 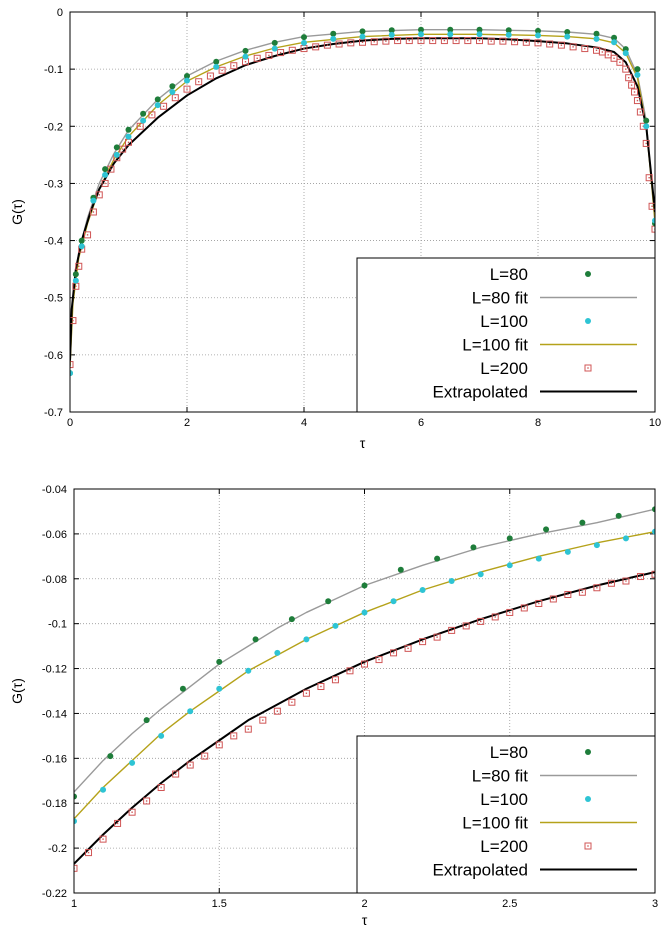 What do you see at coordinates (54, 670) in the screenshot?
I see `y-tick-label: -0.12` at bounding box center [54, 670].